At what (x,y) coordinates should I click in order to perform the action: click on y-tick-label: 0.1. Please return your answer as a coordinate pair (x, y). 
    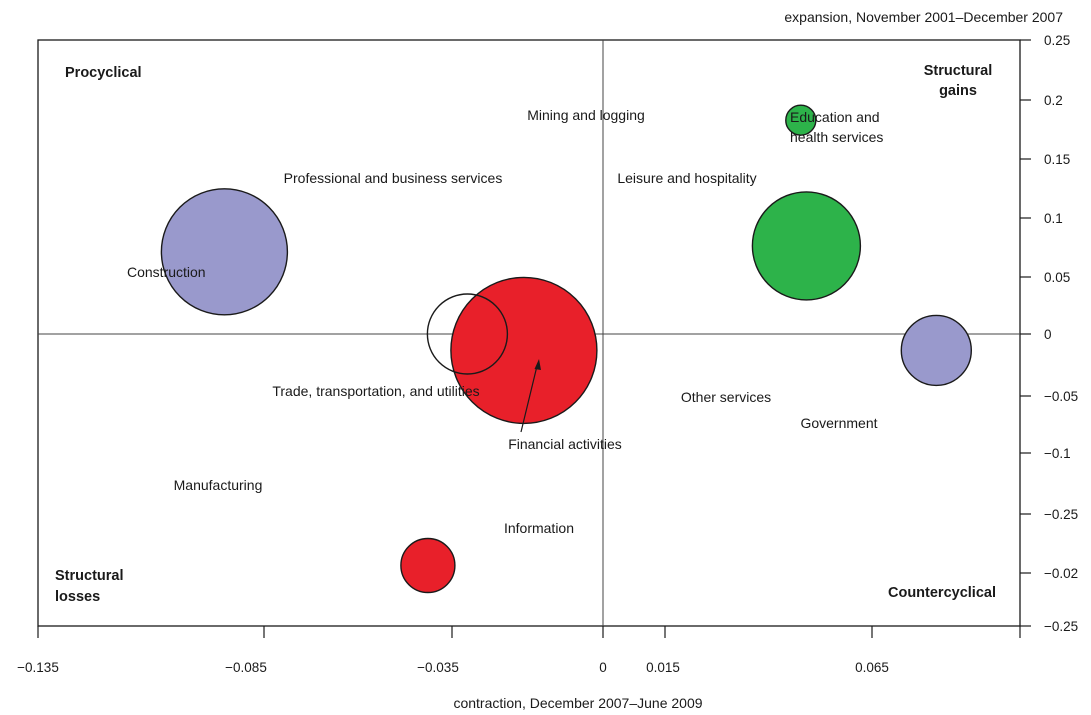
    Looking at the image, I should click on (1053, 218).